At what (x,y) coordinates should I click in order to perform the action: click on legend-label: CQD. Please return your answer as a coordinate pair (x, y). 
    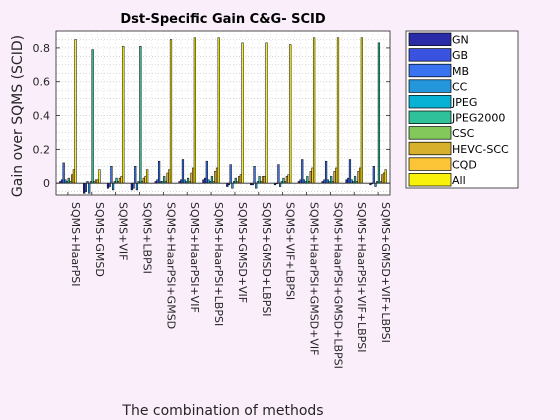
    Looking at the image, I should click on (464, 164).